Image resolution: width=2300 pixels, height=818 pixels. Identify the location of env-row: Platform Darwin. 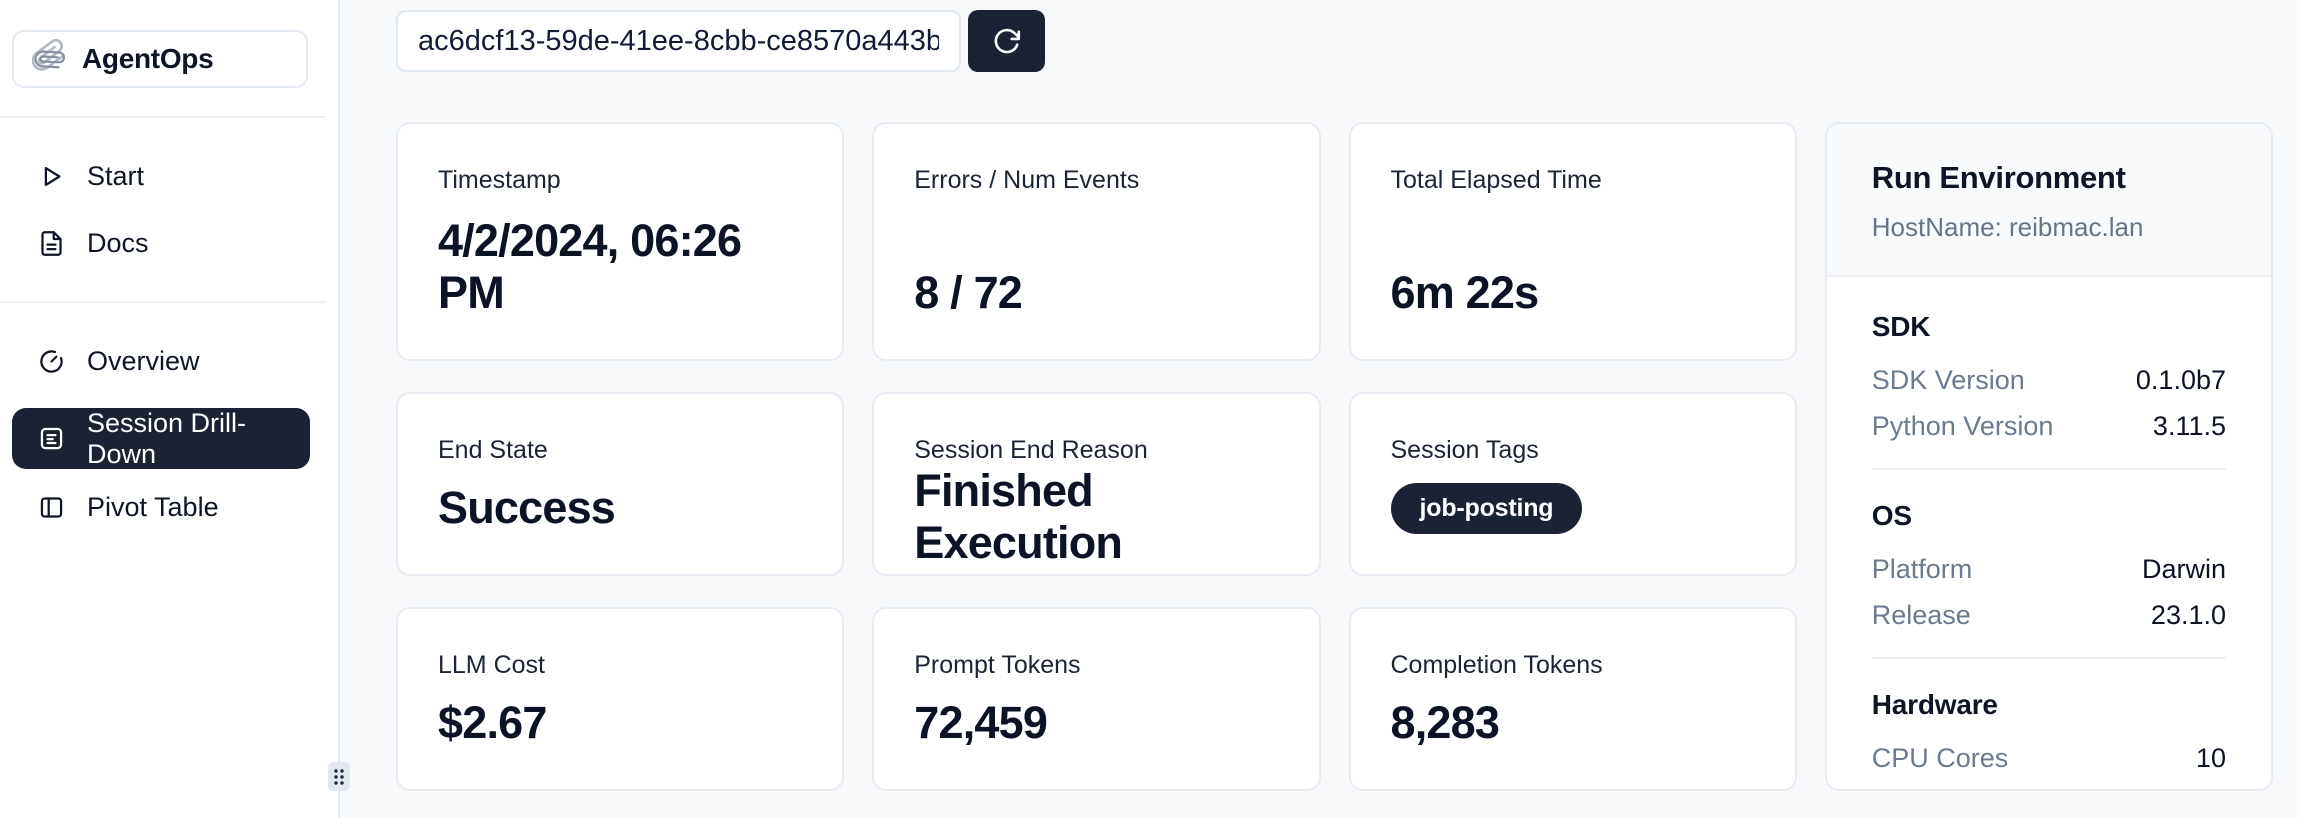
(2049, 569).